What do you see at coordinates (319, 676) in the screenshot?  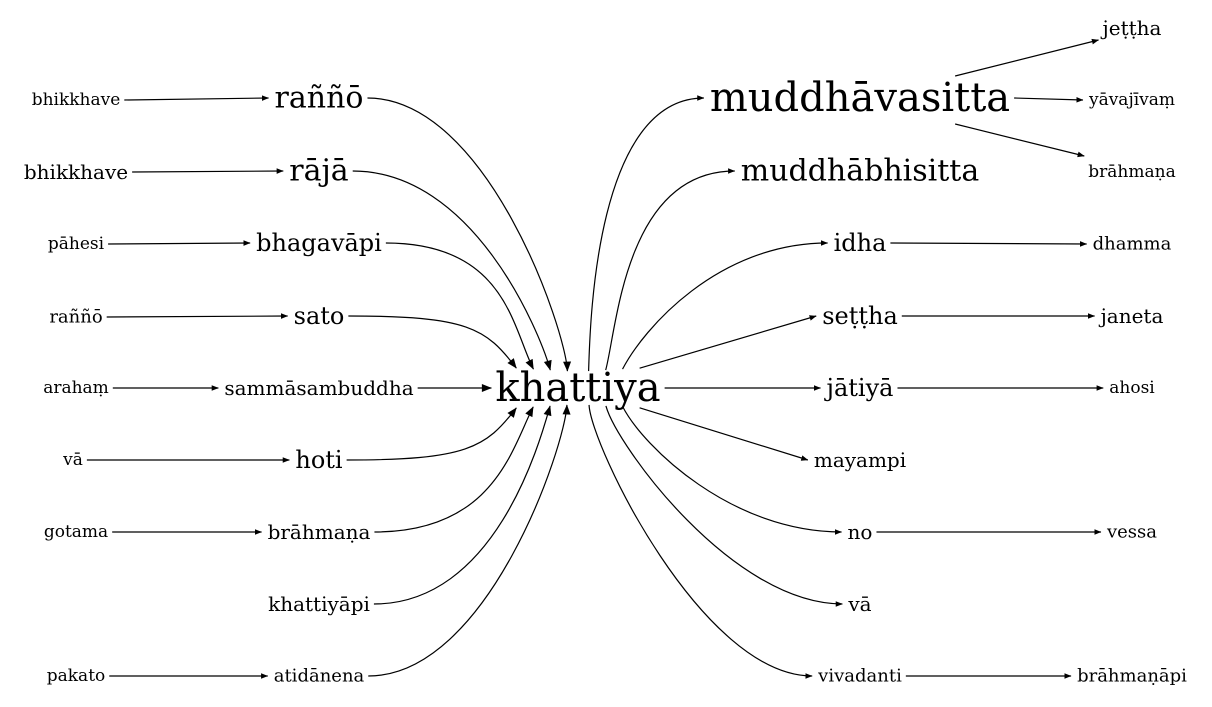 I see `node-n-atidanena: atidānena` at bounding box center [319, 676].